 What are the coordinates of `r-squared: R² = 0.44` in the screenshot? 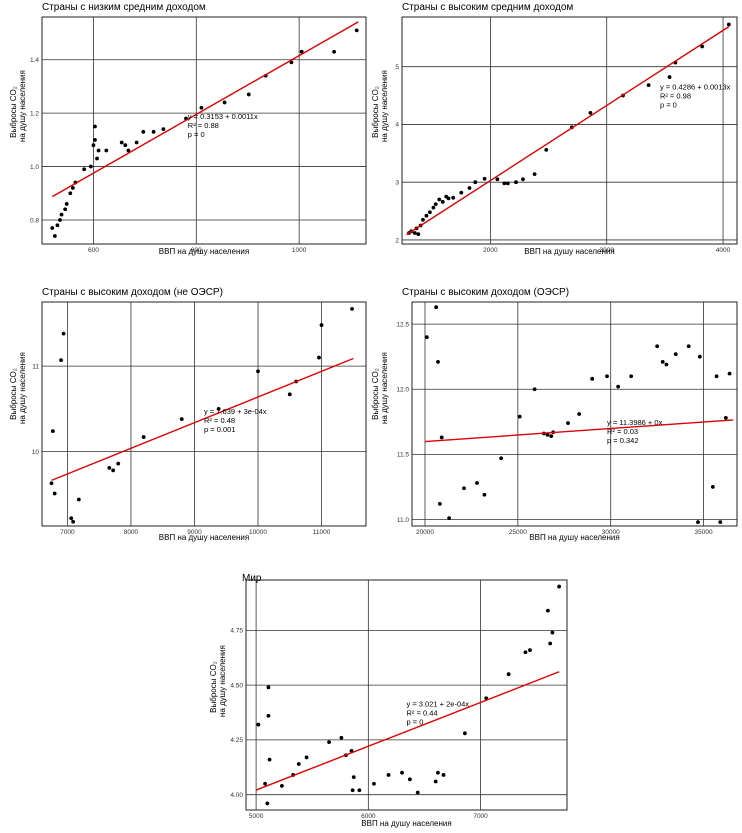 It's located at (422, 713).